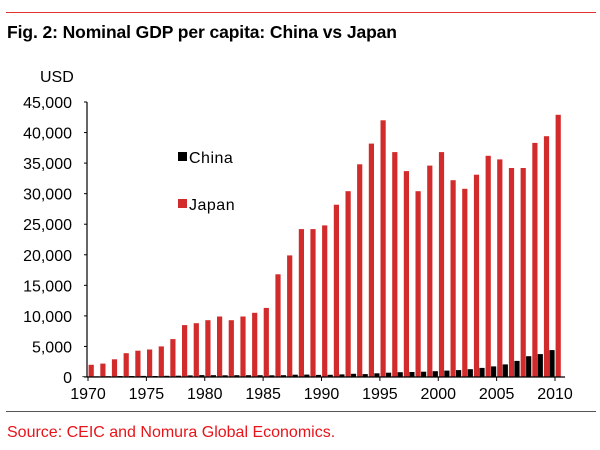 The height and width of the screenshot is (450, 600). Describe the element at coordinates (441, 264) in the screenshot. I see `bar-japan-2000` at that location.